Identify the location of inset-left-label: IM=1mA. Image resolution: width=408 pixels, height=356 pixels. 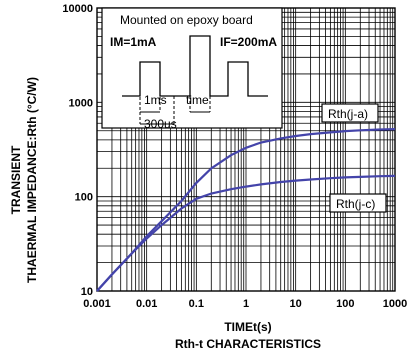
(133, 42).